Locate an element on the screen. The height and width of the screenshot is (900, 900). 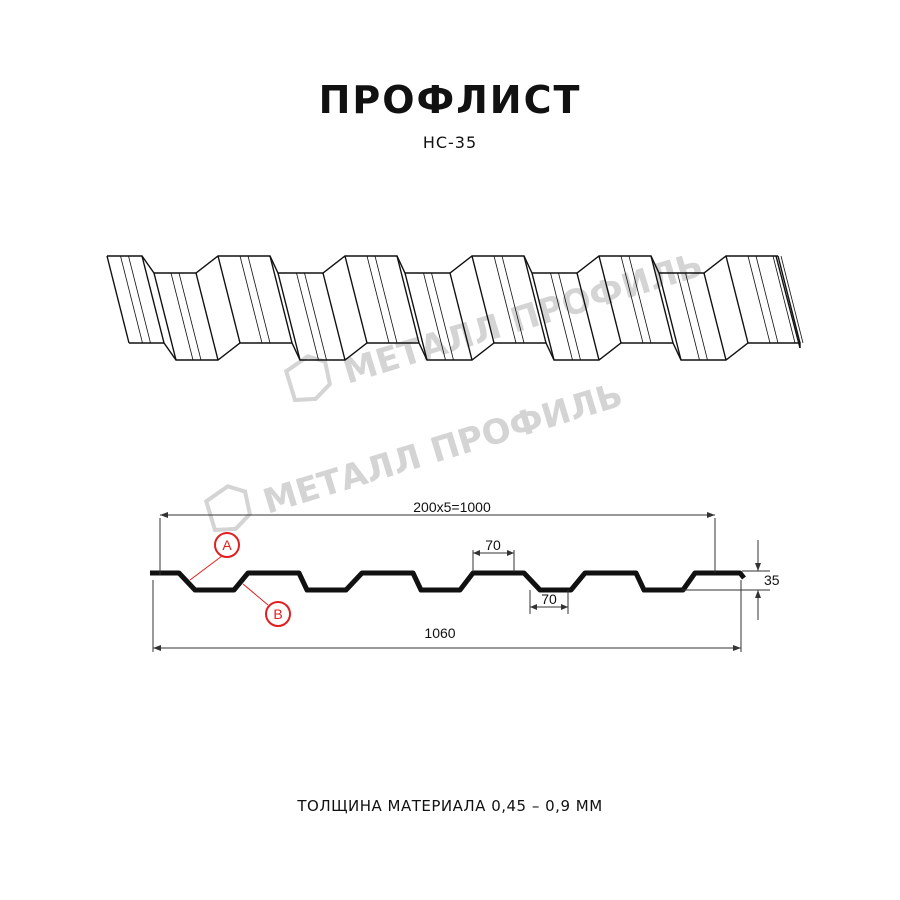
page-title: ПРОФЛИСТ is located at coordinates (450, 100).